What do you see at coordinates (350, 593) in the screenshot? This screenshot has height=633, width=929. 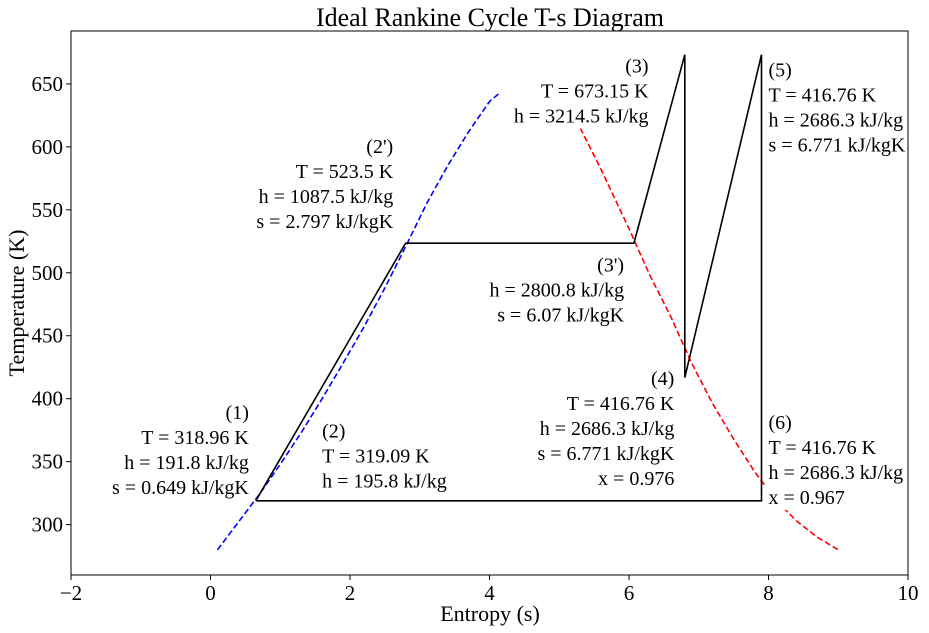 I see `x-tick-label: 2` at bounding box center [350, 593].